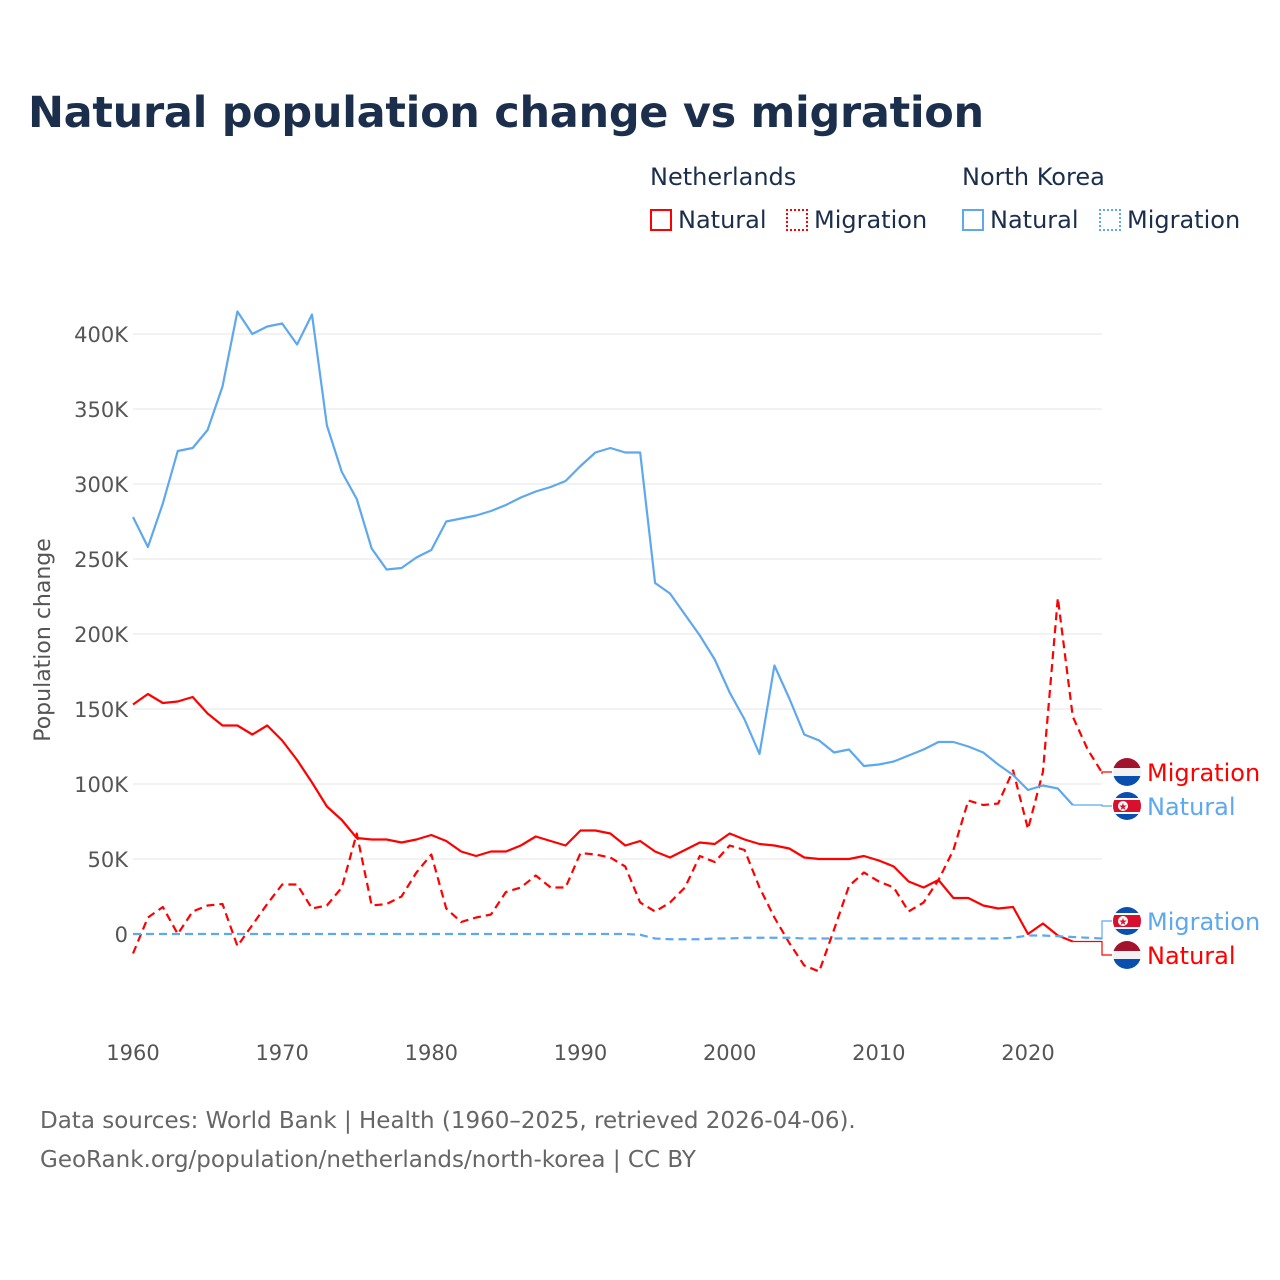  What do you see at coordinates (101, 335) in the screenshot?
I see `y-tick-label: 400K` at bounding box center [101, 335].